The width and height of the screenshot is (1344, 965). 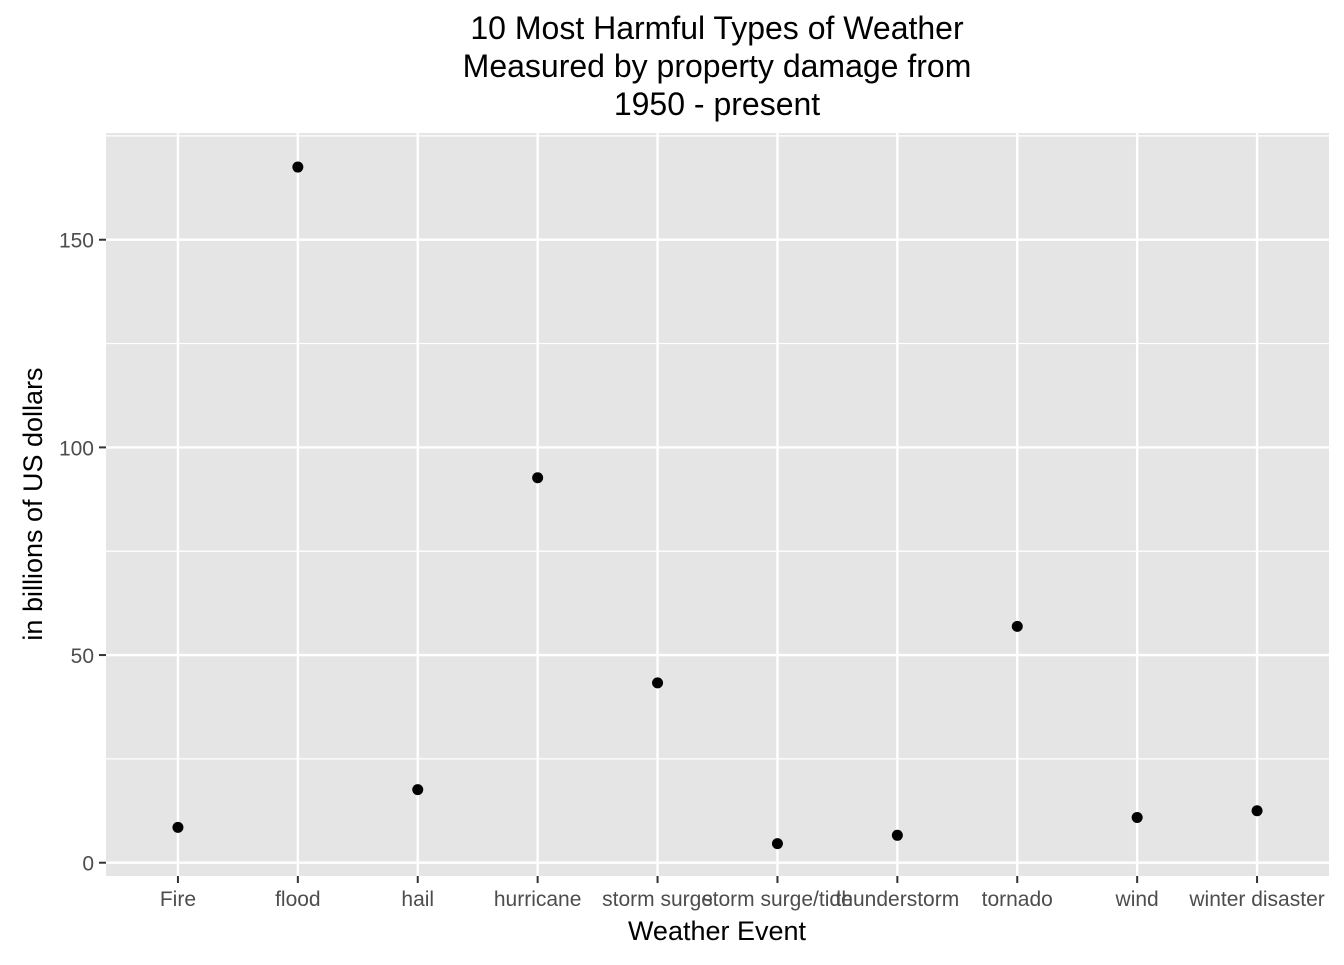 What do you see at coordinates (1137, 899) in the screenshot?
I see `x-tick-label: wind` at bounding box center [1137, 899].